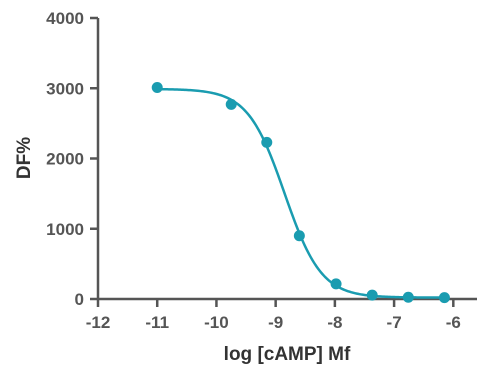  I want to click on x-tick-label: -6, so click(453, 322).